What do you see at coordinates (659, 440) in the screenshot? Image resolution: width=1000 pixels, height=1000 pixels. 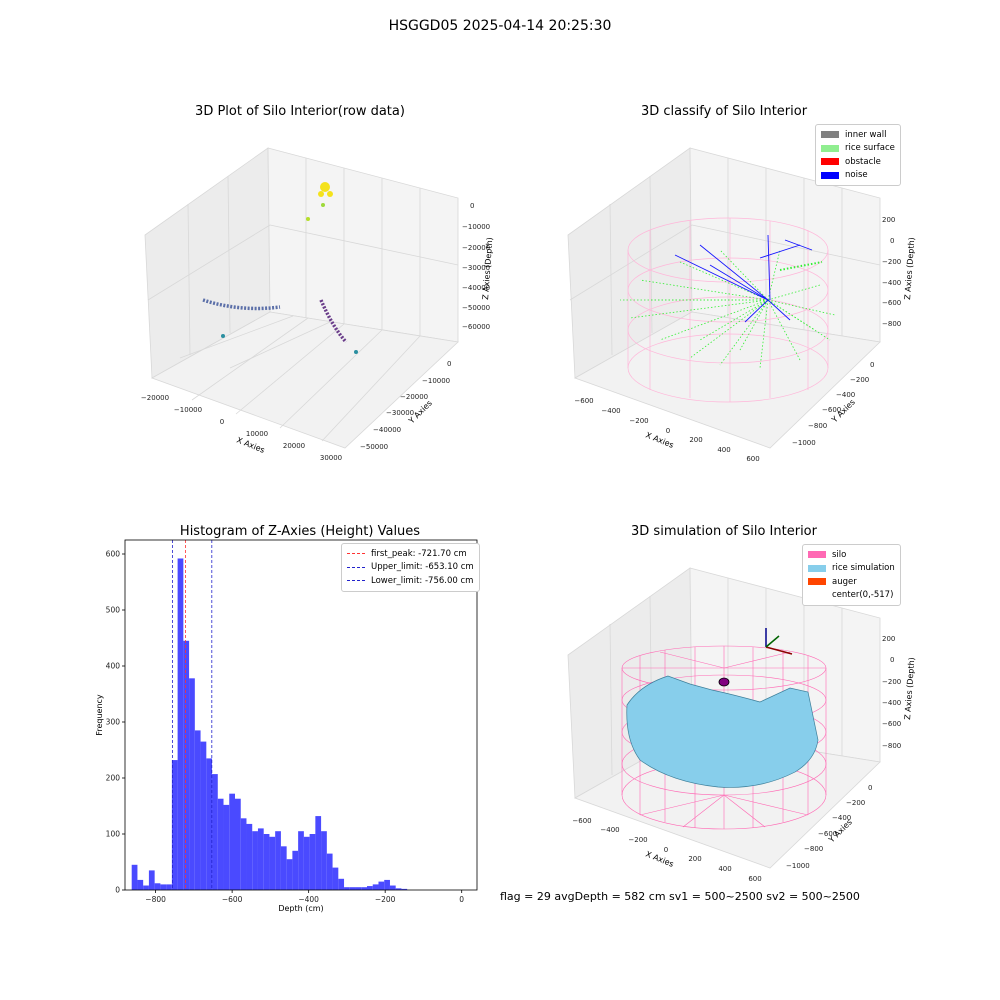 I see `plot2-xlabel: X Axies` at bounding box center [659, 440].